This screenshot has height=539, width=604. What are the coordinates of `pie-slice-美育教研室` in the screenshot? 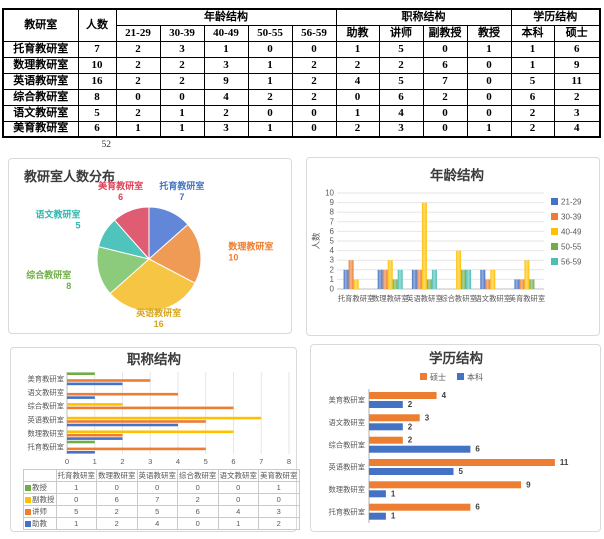 It's located at (131, 233).